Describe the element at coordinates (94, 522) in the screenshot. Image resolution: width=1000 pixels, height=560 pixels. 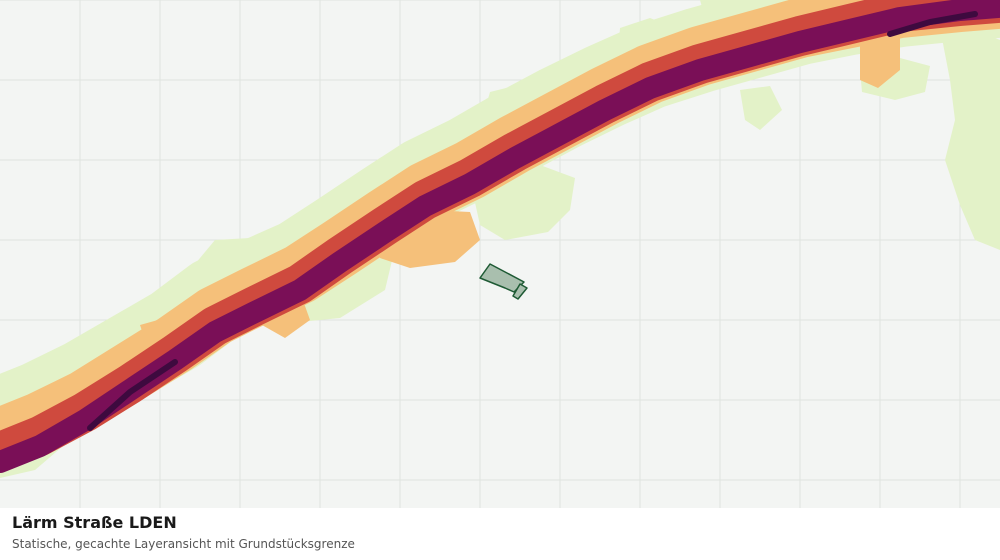
I see `layer-title: Lärm Straße LDEN` at that location.